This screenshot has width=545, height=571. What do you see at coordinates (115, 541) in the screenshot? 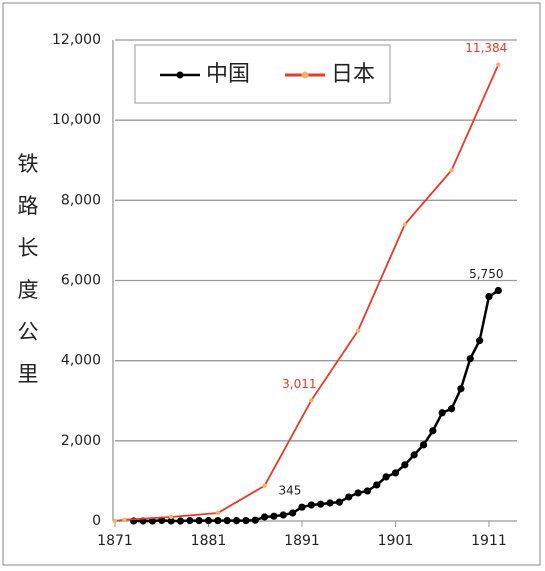
I see `x-tick-label: 1871` at bounding box center [115, 541].